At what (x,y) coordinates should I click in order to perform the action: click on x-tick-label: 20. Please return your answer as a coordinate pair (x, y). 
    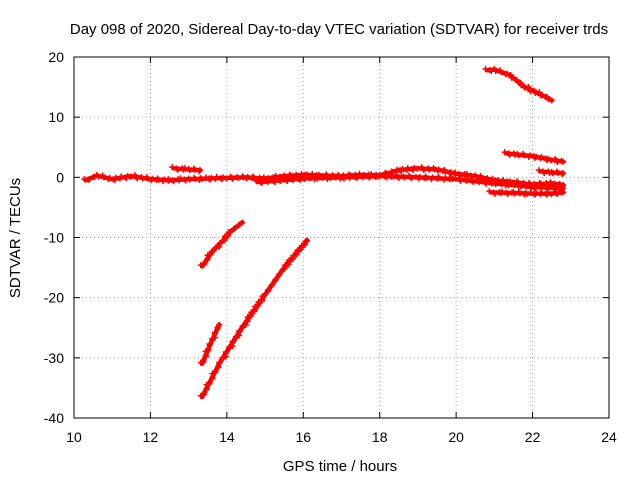
    Looking at the image, I should click on (456, 437).